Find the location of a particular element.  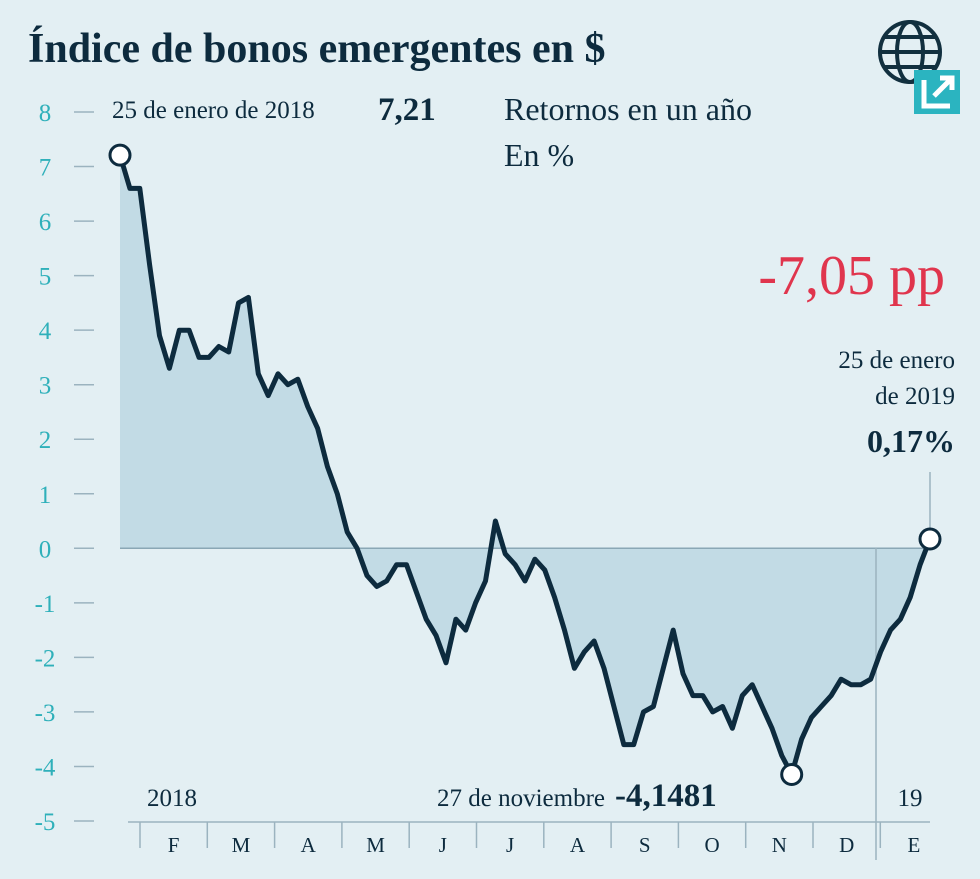

y-tick-label: 5 is located at coordinates (45, 277).